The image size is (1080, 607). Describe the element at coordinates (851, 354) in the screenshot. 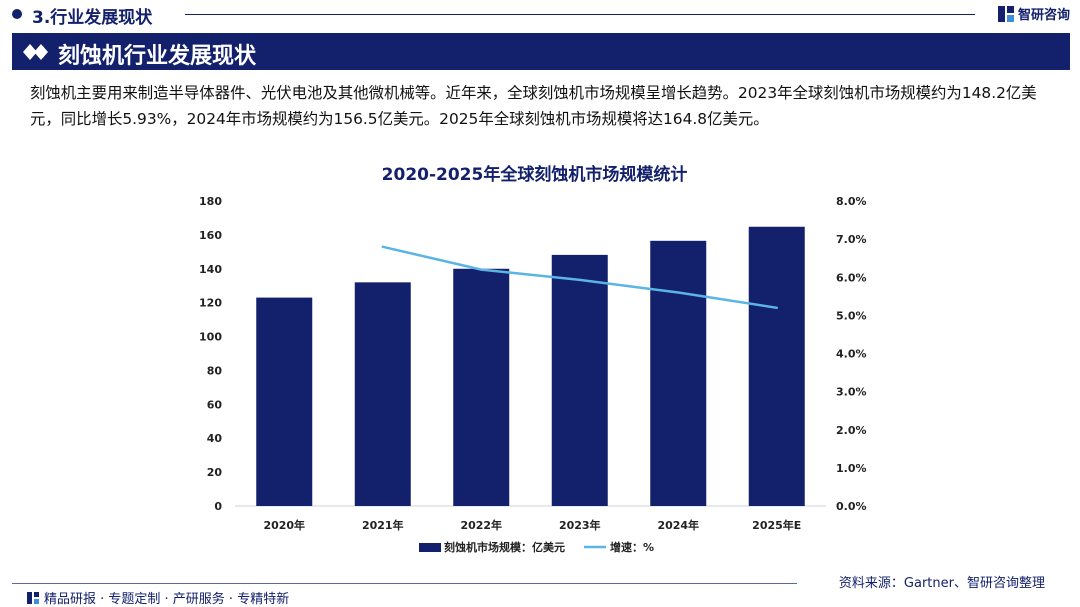

I see `y-right-tick-label: 4.0%` at that location.